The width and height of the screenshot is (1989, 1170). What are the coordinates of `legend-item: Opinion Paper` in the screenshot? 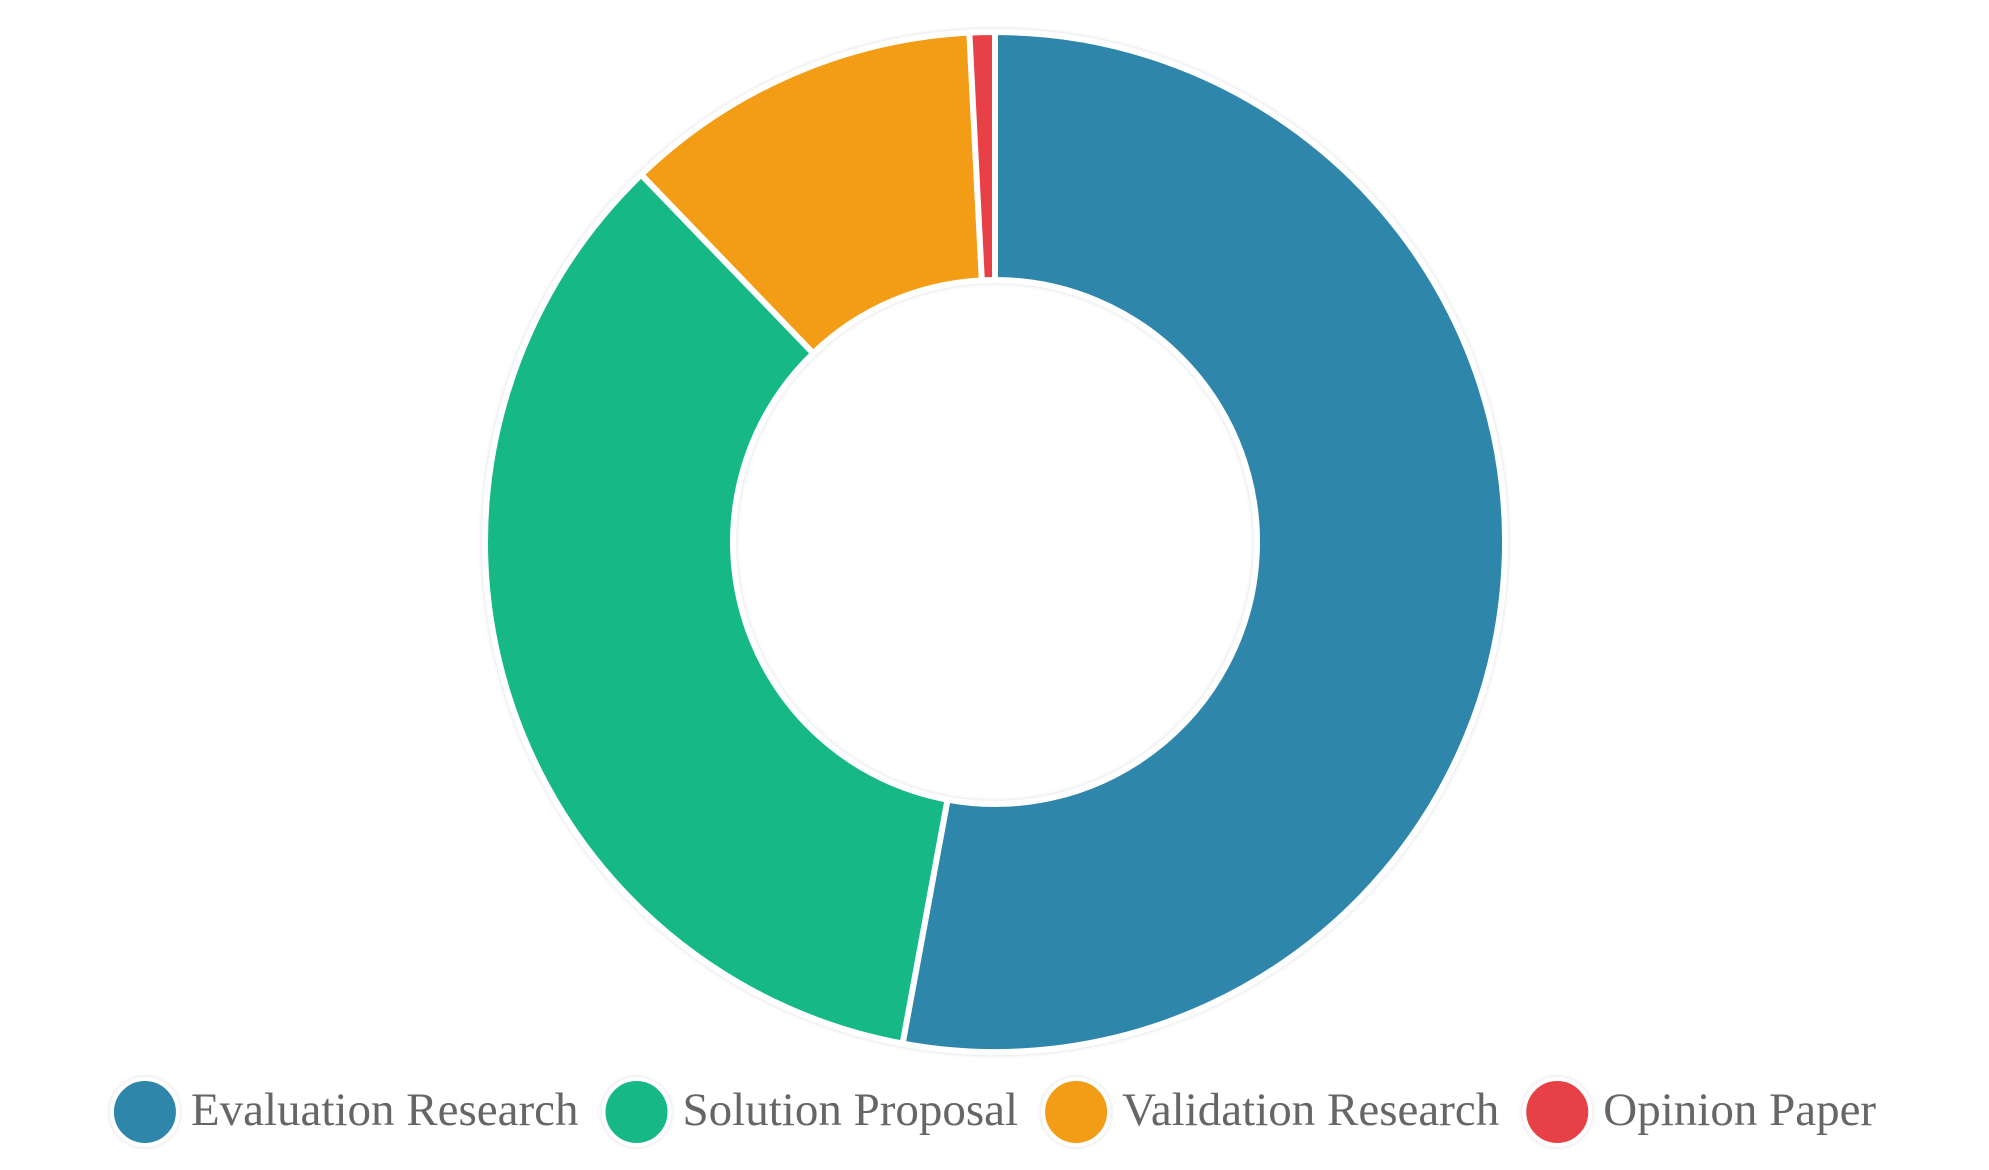 It's located at (1699, 1112).